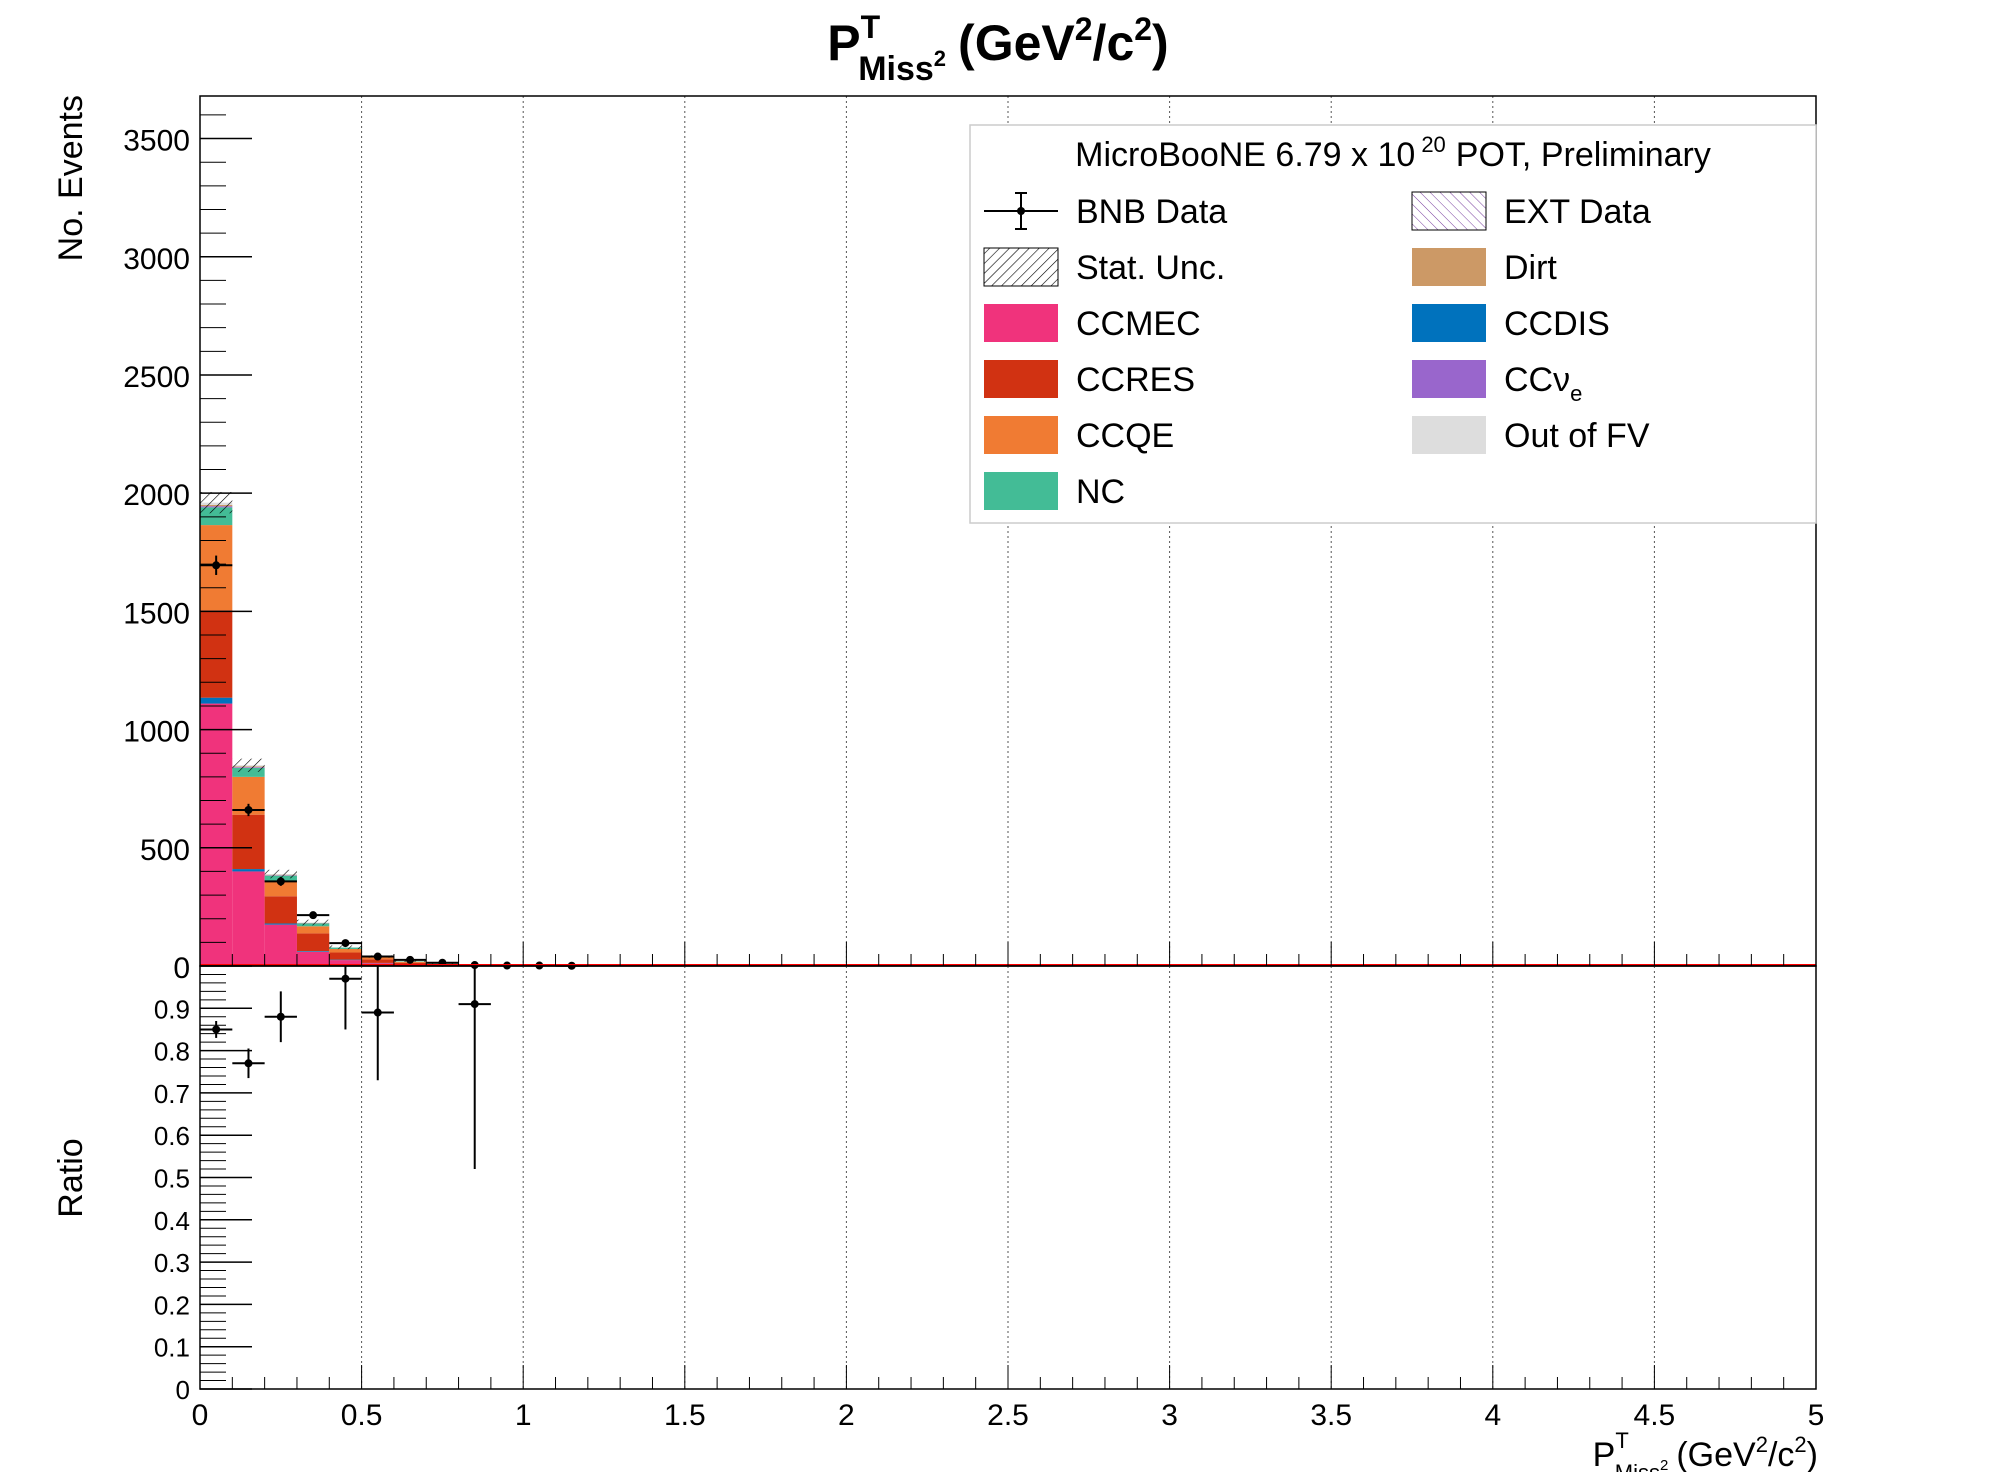  I want to click on legend-swatch-ext-data, so click(1449, 211).